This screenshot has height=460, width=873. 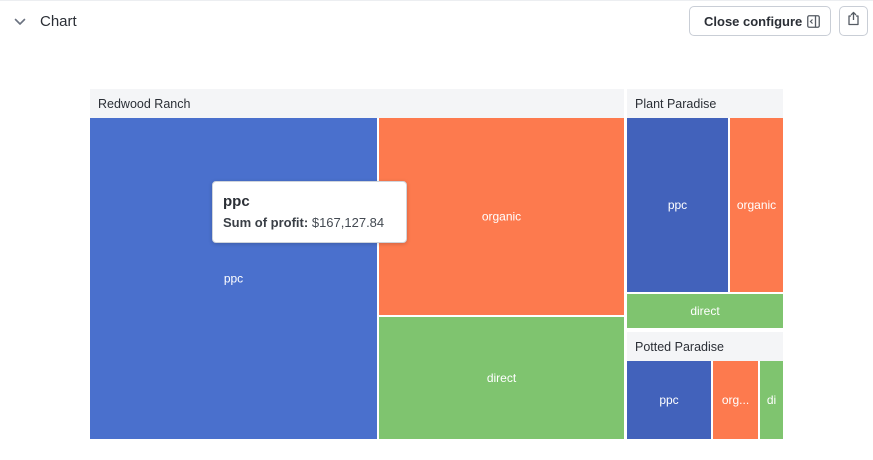 I want to click on tile-potted-paradise-ppc, so click(x=669, y=400).